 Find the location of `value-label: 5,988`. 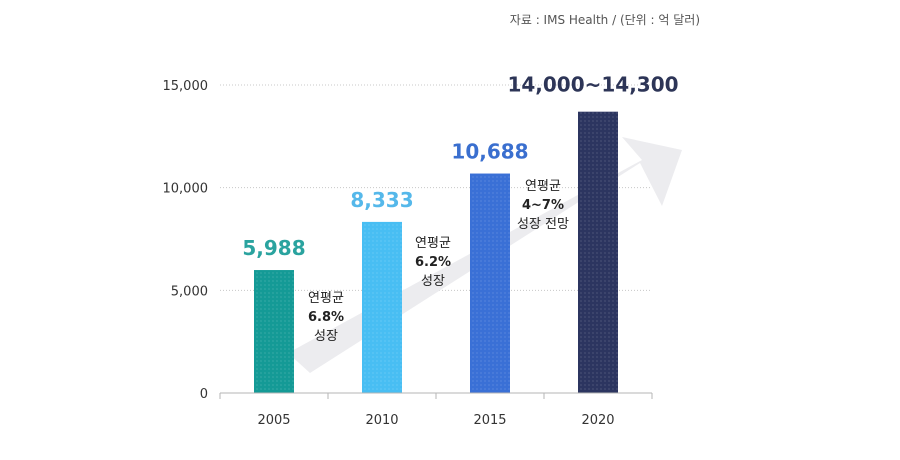

value-label: 5,988 is located at coordinates (273, 248).